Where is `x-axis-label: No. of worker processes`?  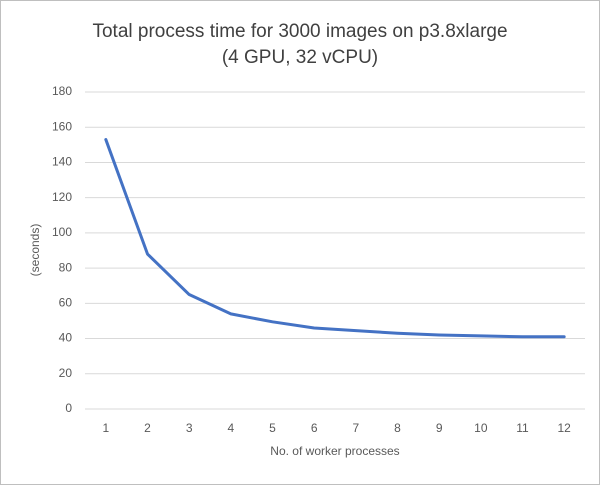
x-axis-label: No. of worker processes is located at coordinates (334, 451).